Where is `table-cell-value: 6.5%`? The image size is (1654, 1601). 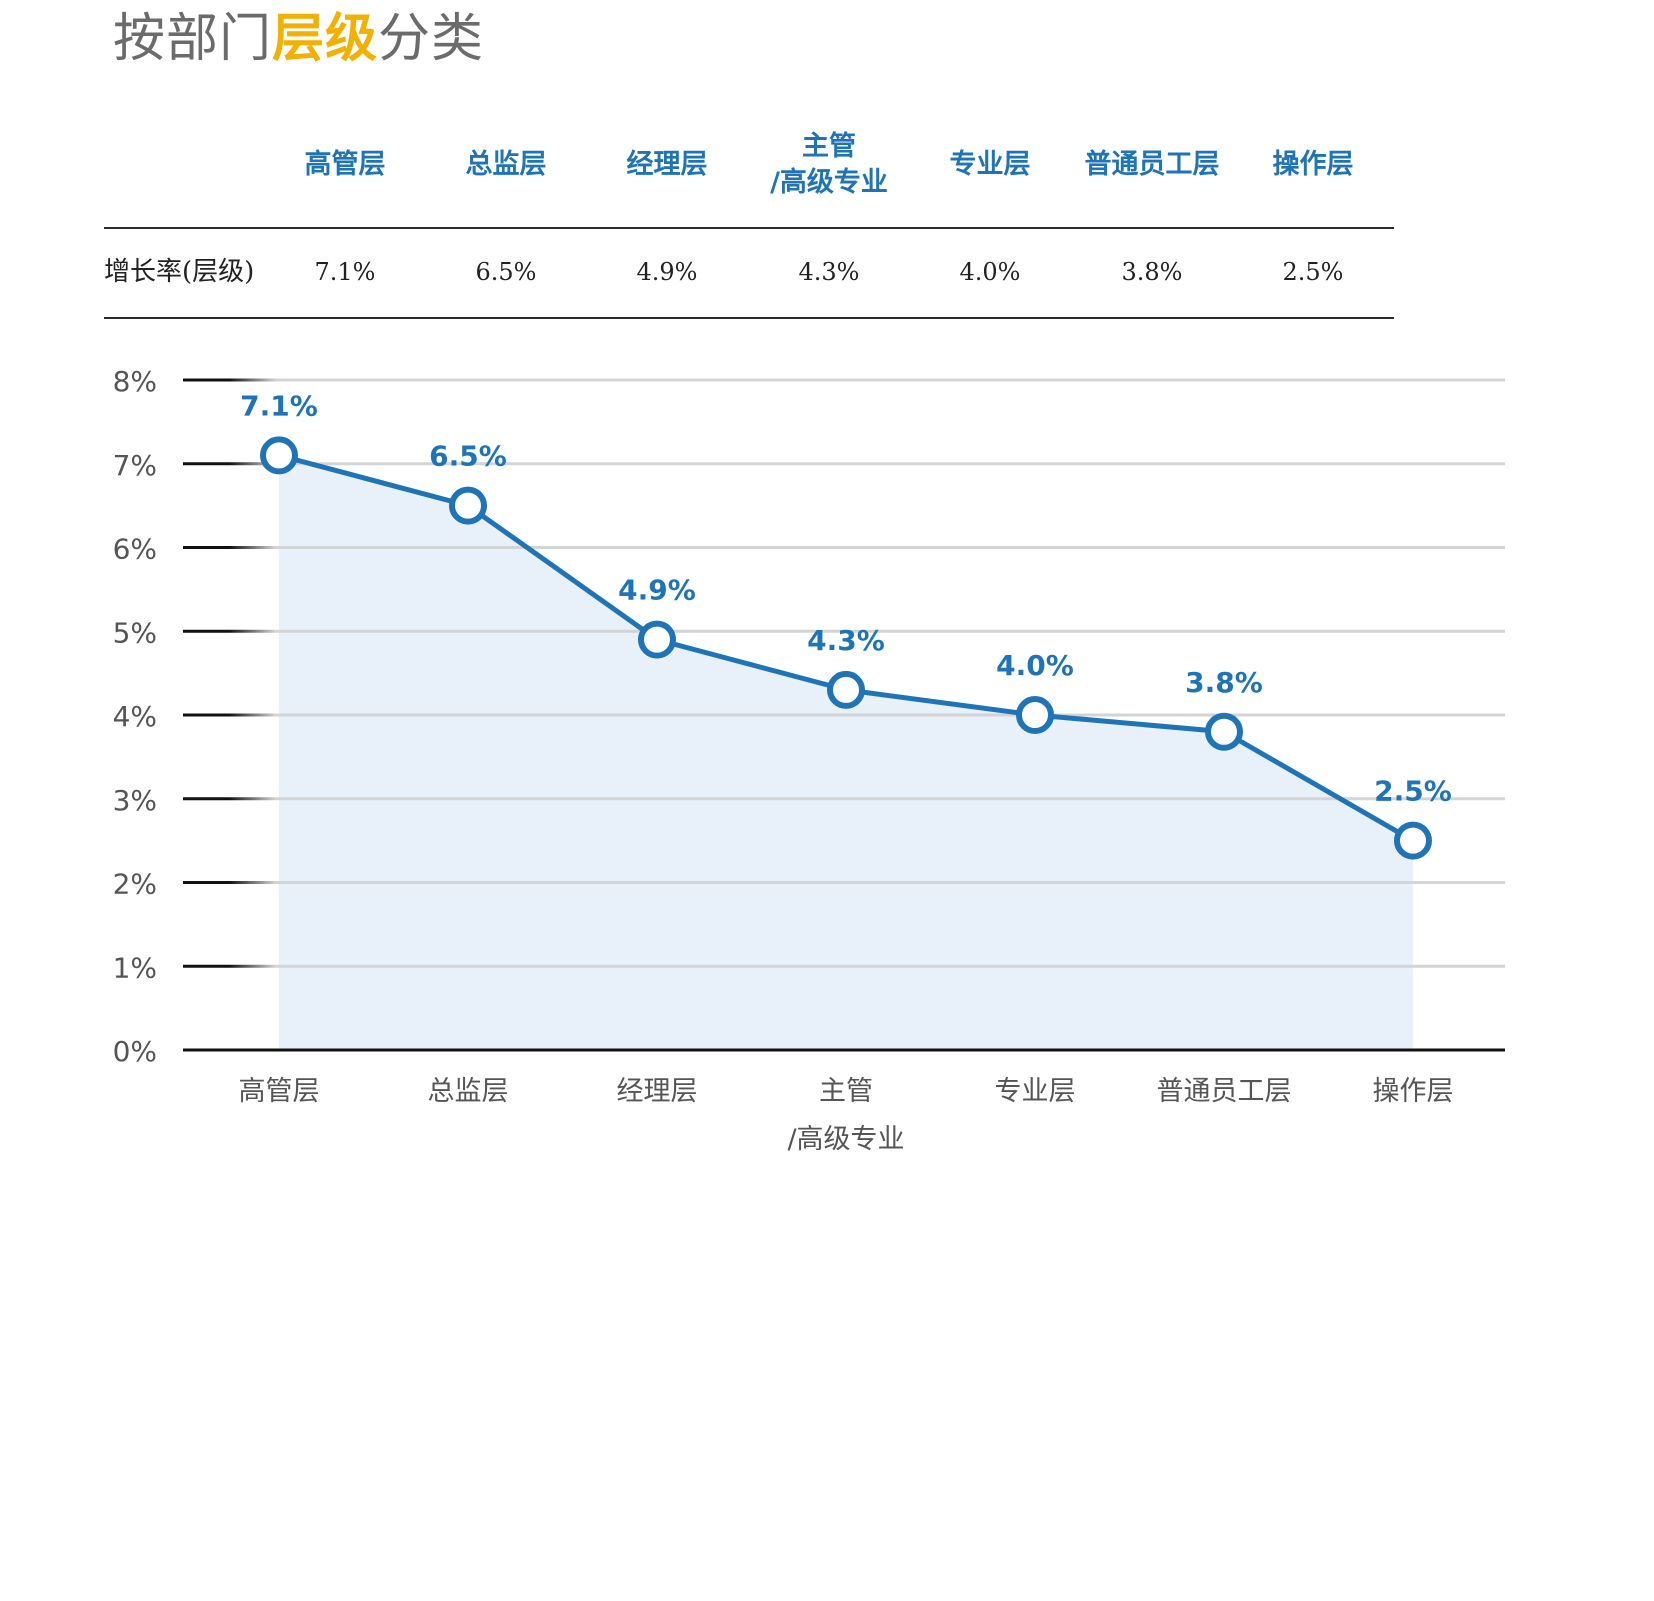
table-cell-value: 6.5% is located at coordinates (506, 272).